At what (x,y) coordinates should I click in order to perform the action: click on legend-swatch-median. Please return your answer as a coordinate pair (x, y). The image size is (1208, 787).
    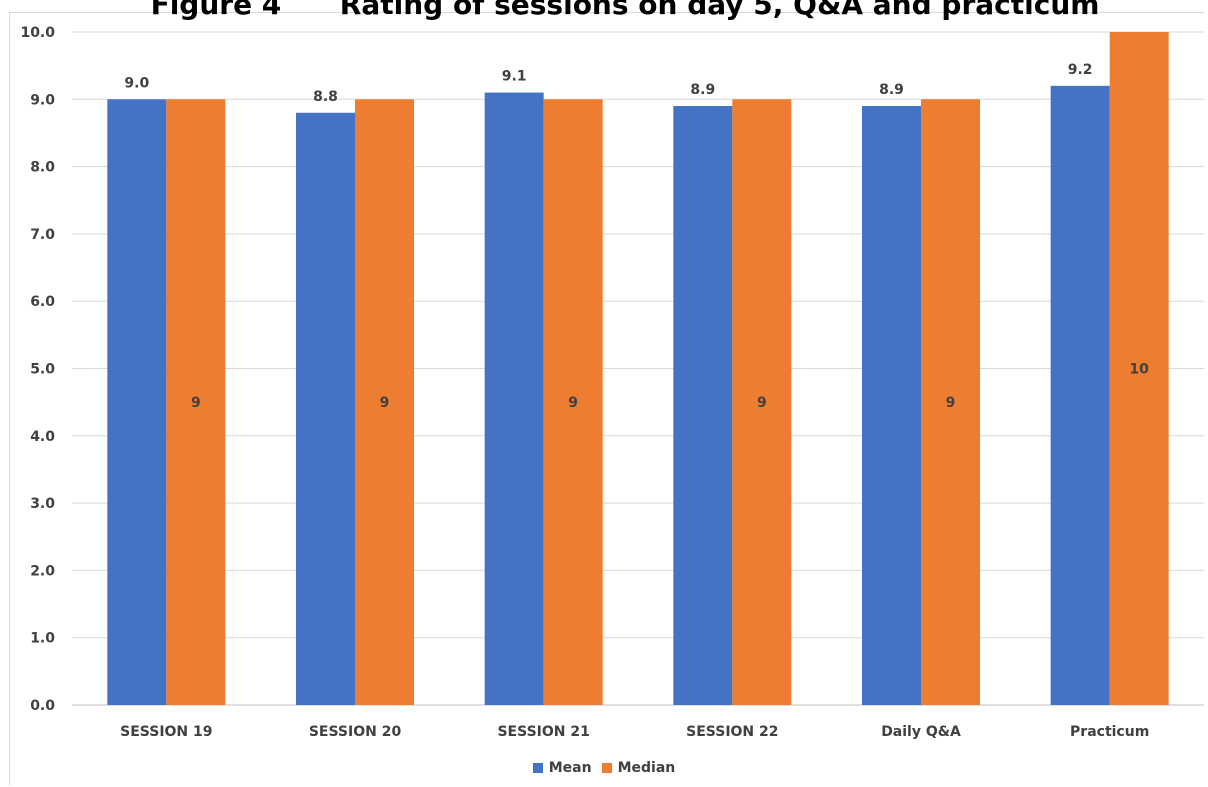
    Looking at the image, I should click on (606, 768).